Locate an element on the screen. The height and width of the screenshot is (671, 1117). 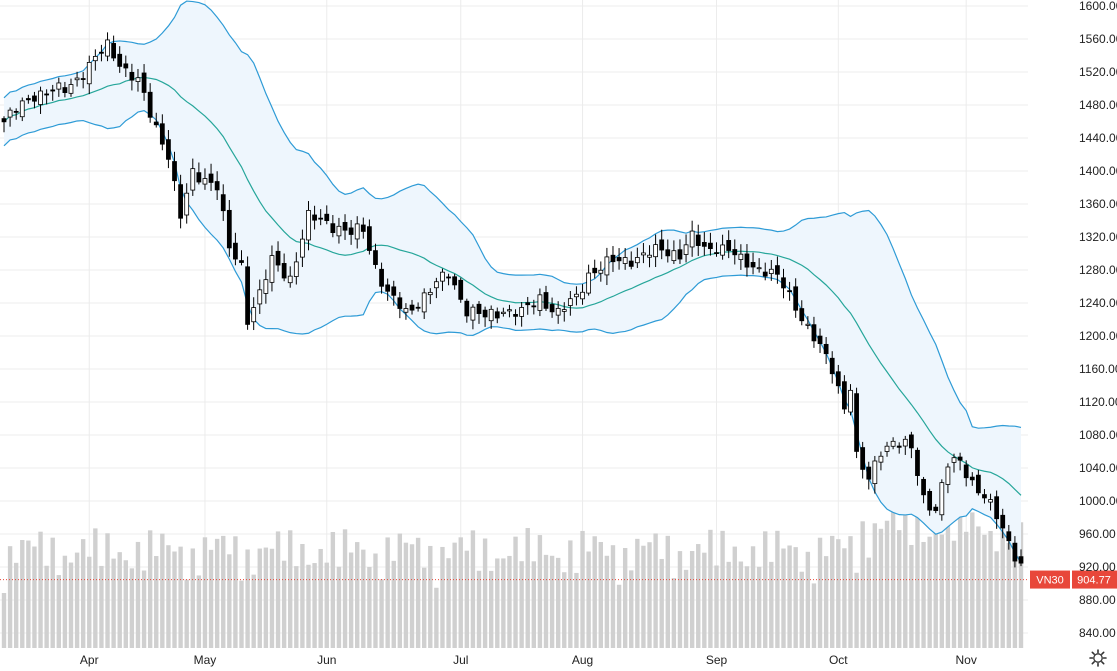
settings-gear-icon is located at coordinates (1098, 658).